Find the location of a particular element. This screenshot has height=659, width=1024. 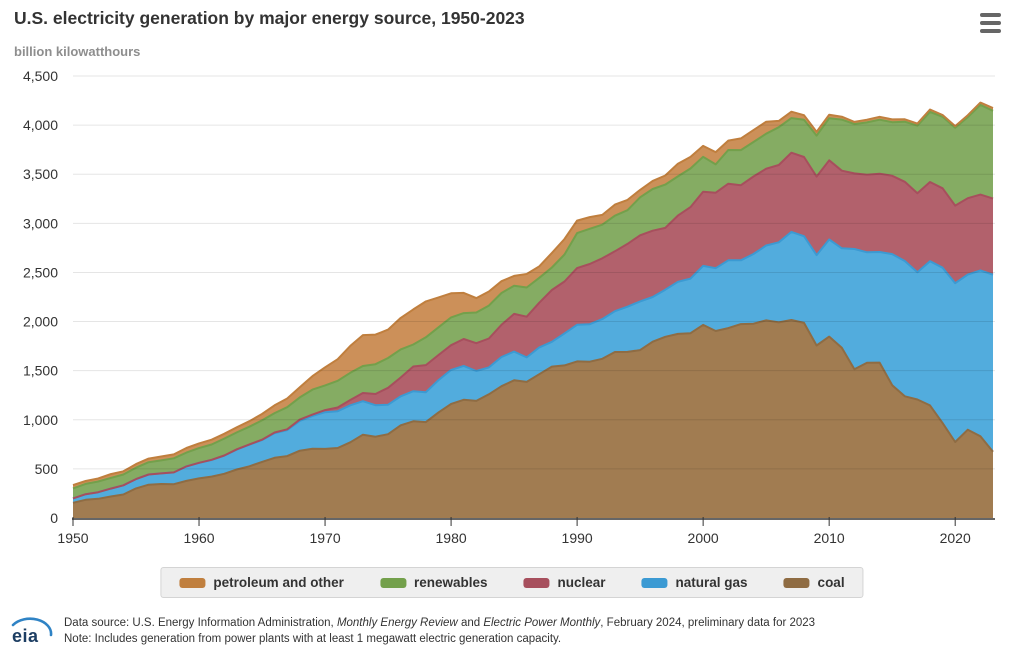

legend-swatch-petroleum-and-other is located at coordinates (192, 582).